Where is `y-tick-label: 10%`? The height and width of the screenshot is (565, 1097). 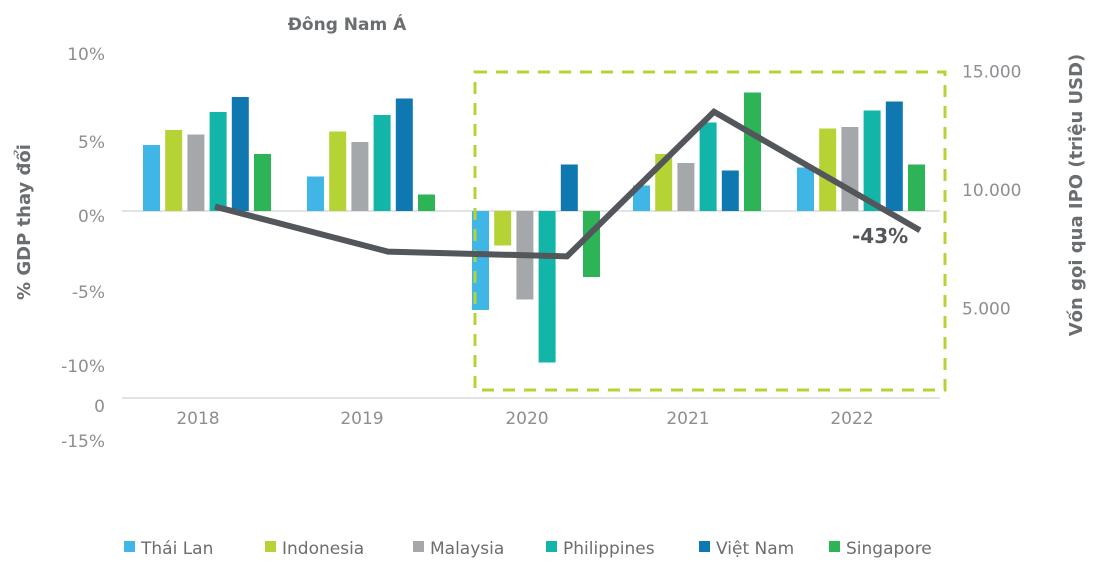
y-tick-label: 10% is located at coordinates (86, 55).